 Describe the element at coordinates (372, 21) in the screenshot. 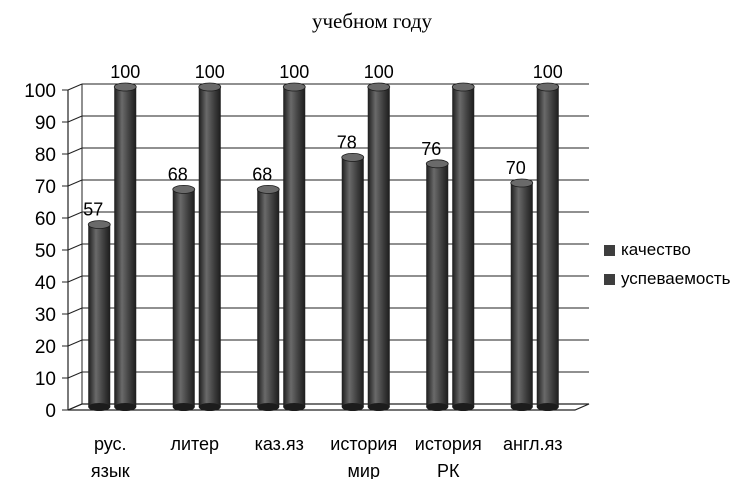

I see `chart-title: учебном году` at that location.